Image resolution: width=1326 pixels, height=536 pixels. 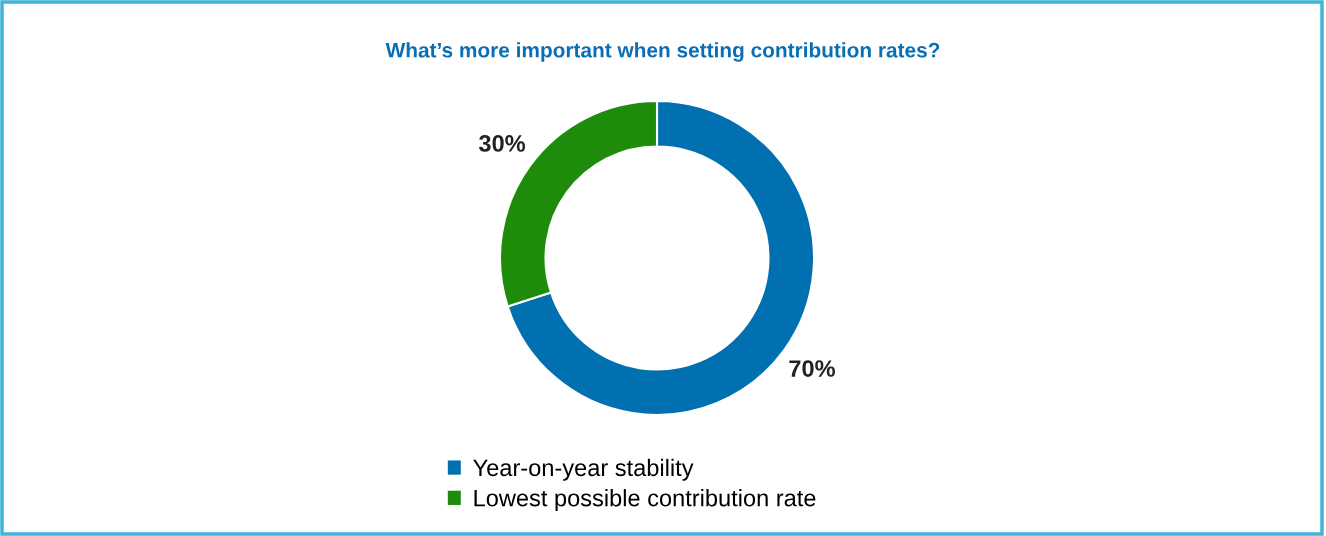 What do you see at coordinates (502, 143) in the screenshot?
I see `data-label: 30%` at bounding box center [502, 143].